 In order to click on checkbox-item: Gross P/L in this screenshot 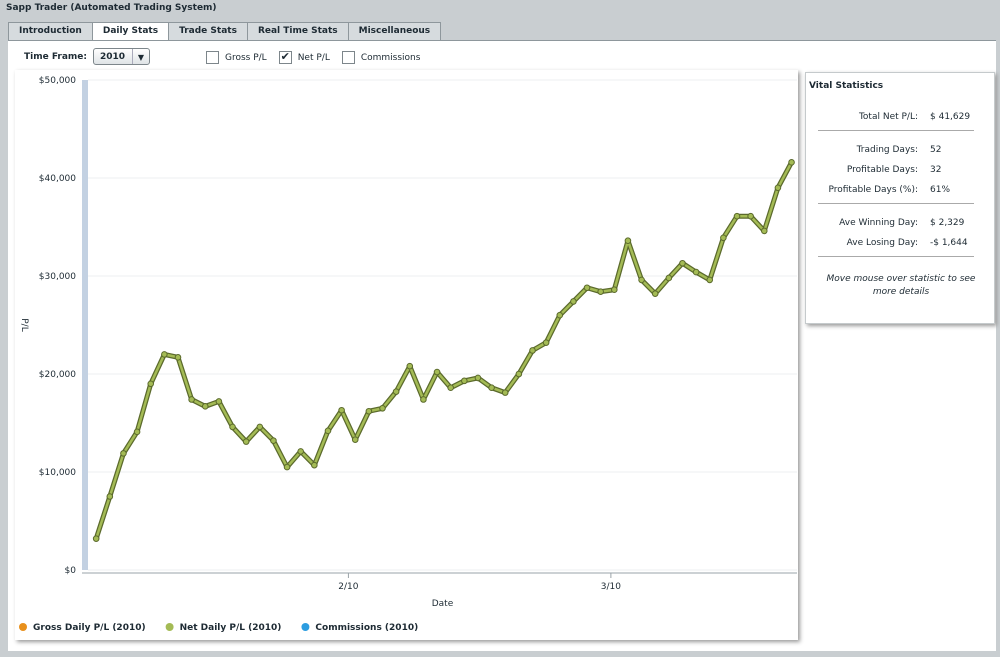, I will do `click(236, 57)`.